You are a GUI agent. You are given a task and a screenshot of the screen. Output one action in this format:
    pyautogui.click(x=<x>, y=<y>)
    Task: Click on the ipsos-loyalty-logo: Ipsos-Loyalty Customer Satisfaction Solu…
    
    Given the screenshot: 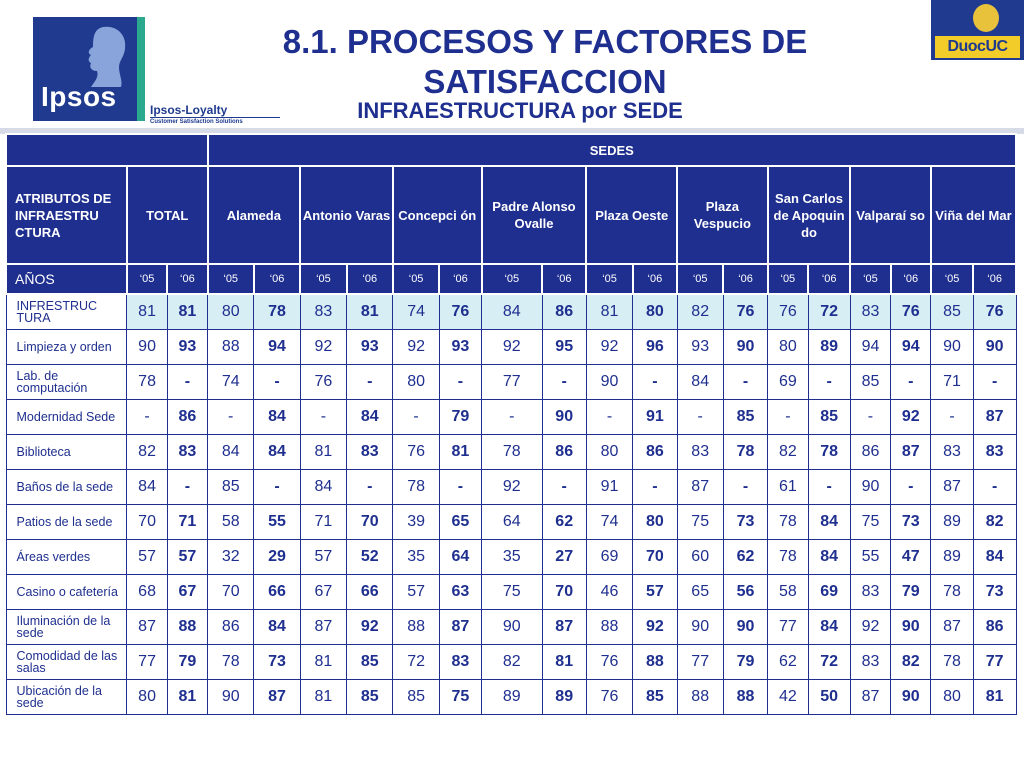 What is the action you would take?
    pyautogui.click(x=215, y=115)
    